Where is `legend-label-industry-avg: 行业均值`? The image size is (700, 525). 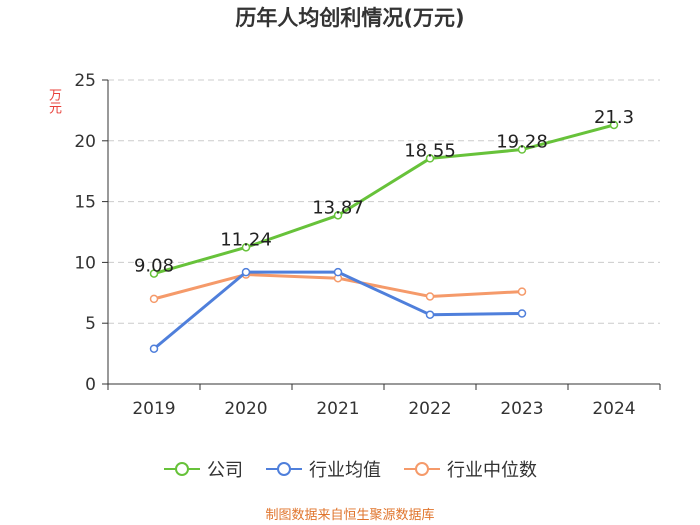 legend-label-industry-avg: 行业均值 is located at coordinates (345, 470).